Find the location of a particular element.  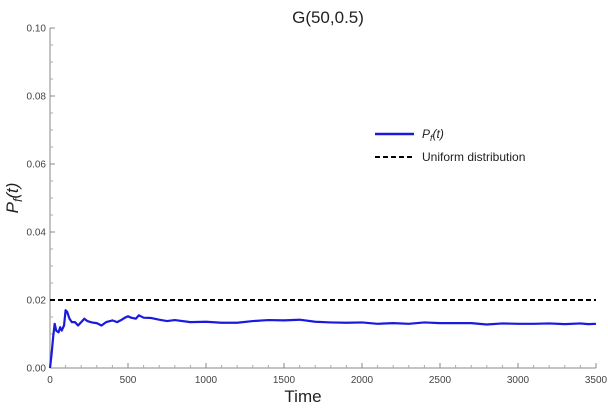

y-axis-title: Pf(t) is located at coordinates (14, 198).